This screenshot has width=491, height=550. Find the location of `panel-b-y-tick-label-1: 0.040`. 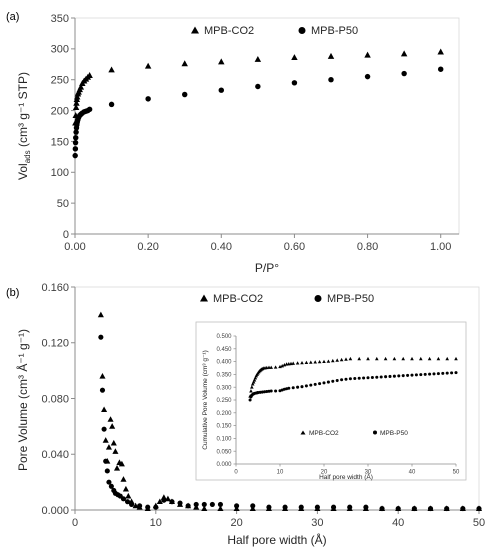

panel-b-y-tick-label-1: 0.040 is located at coordinates (55, 455).